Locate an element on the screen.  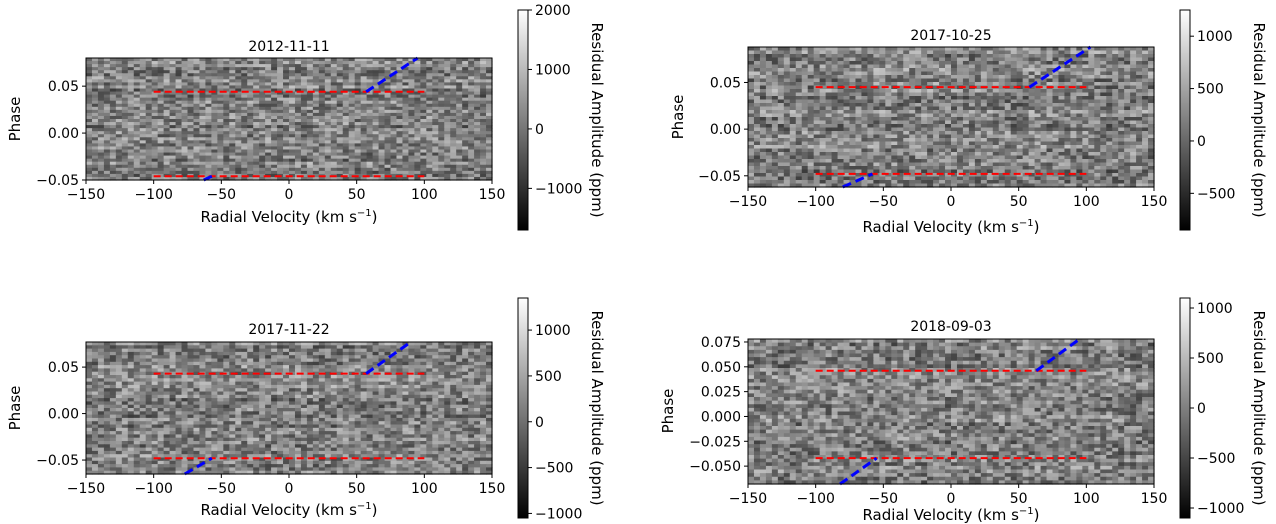
y-tick-label: −0.050 is located at coordinates (715, 467).